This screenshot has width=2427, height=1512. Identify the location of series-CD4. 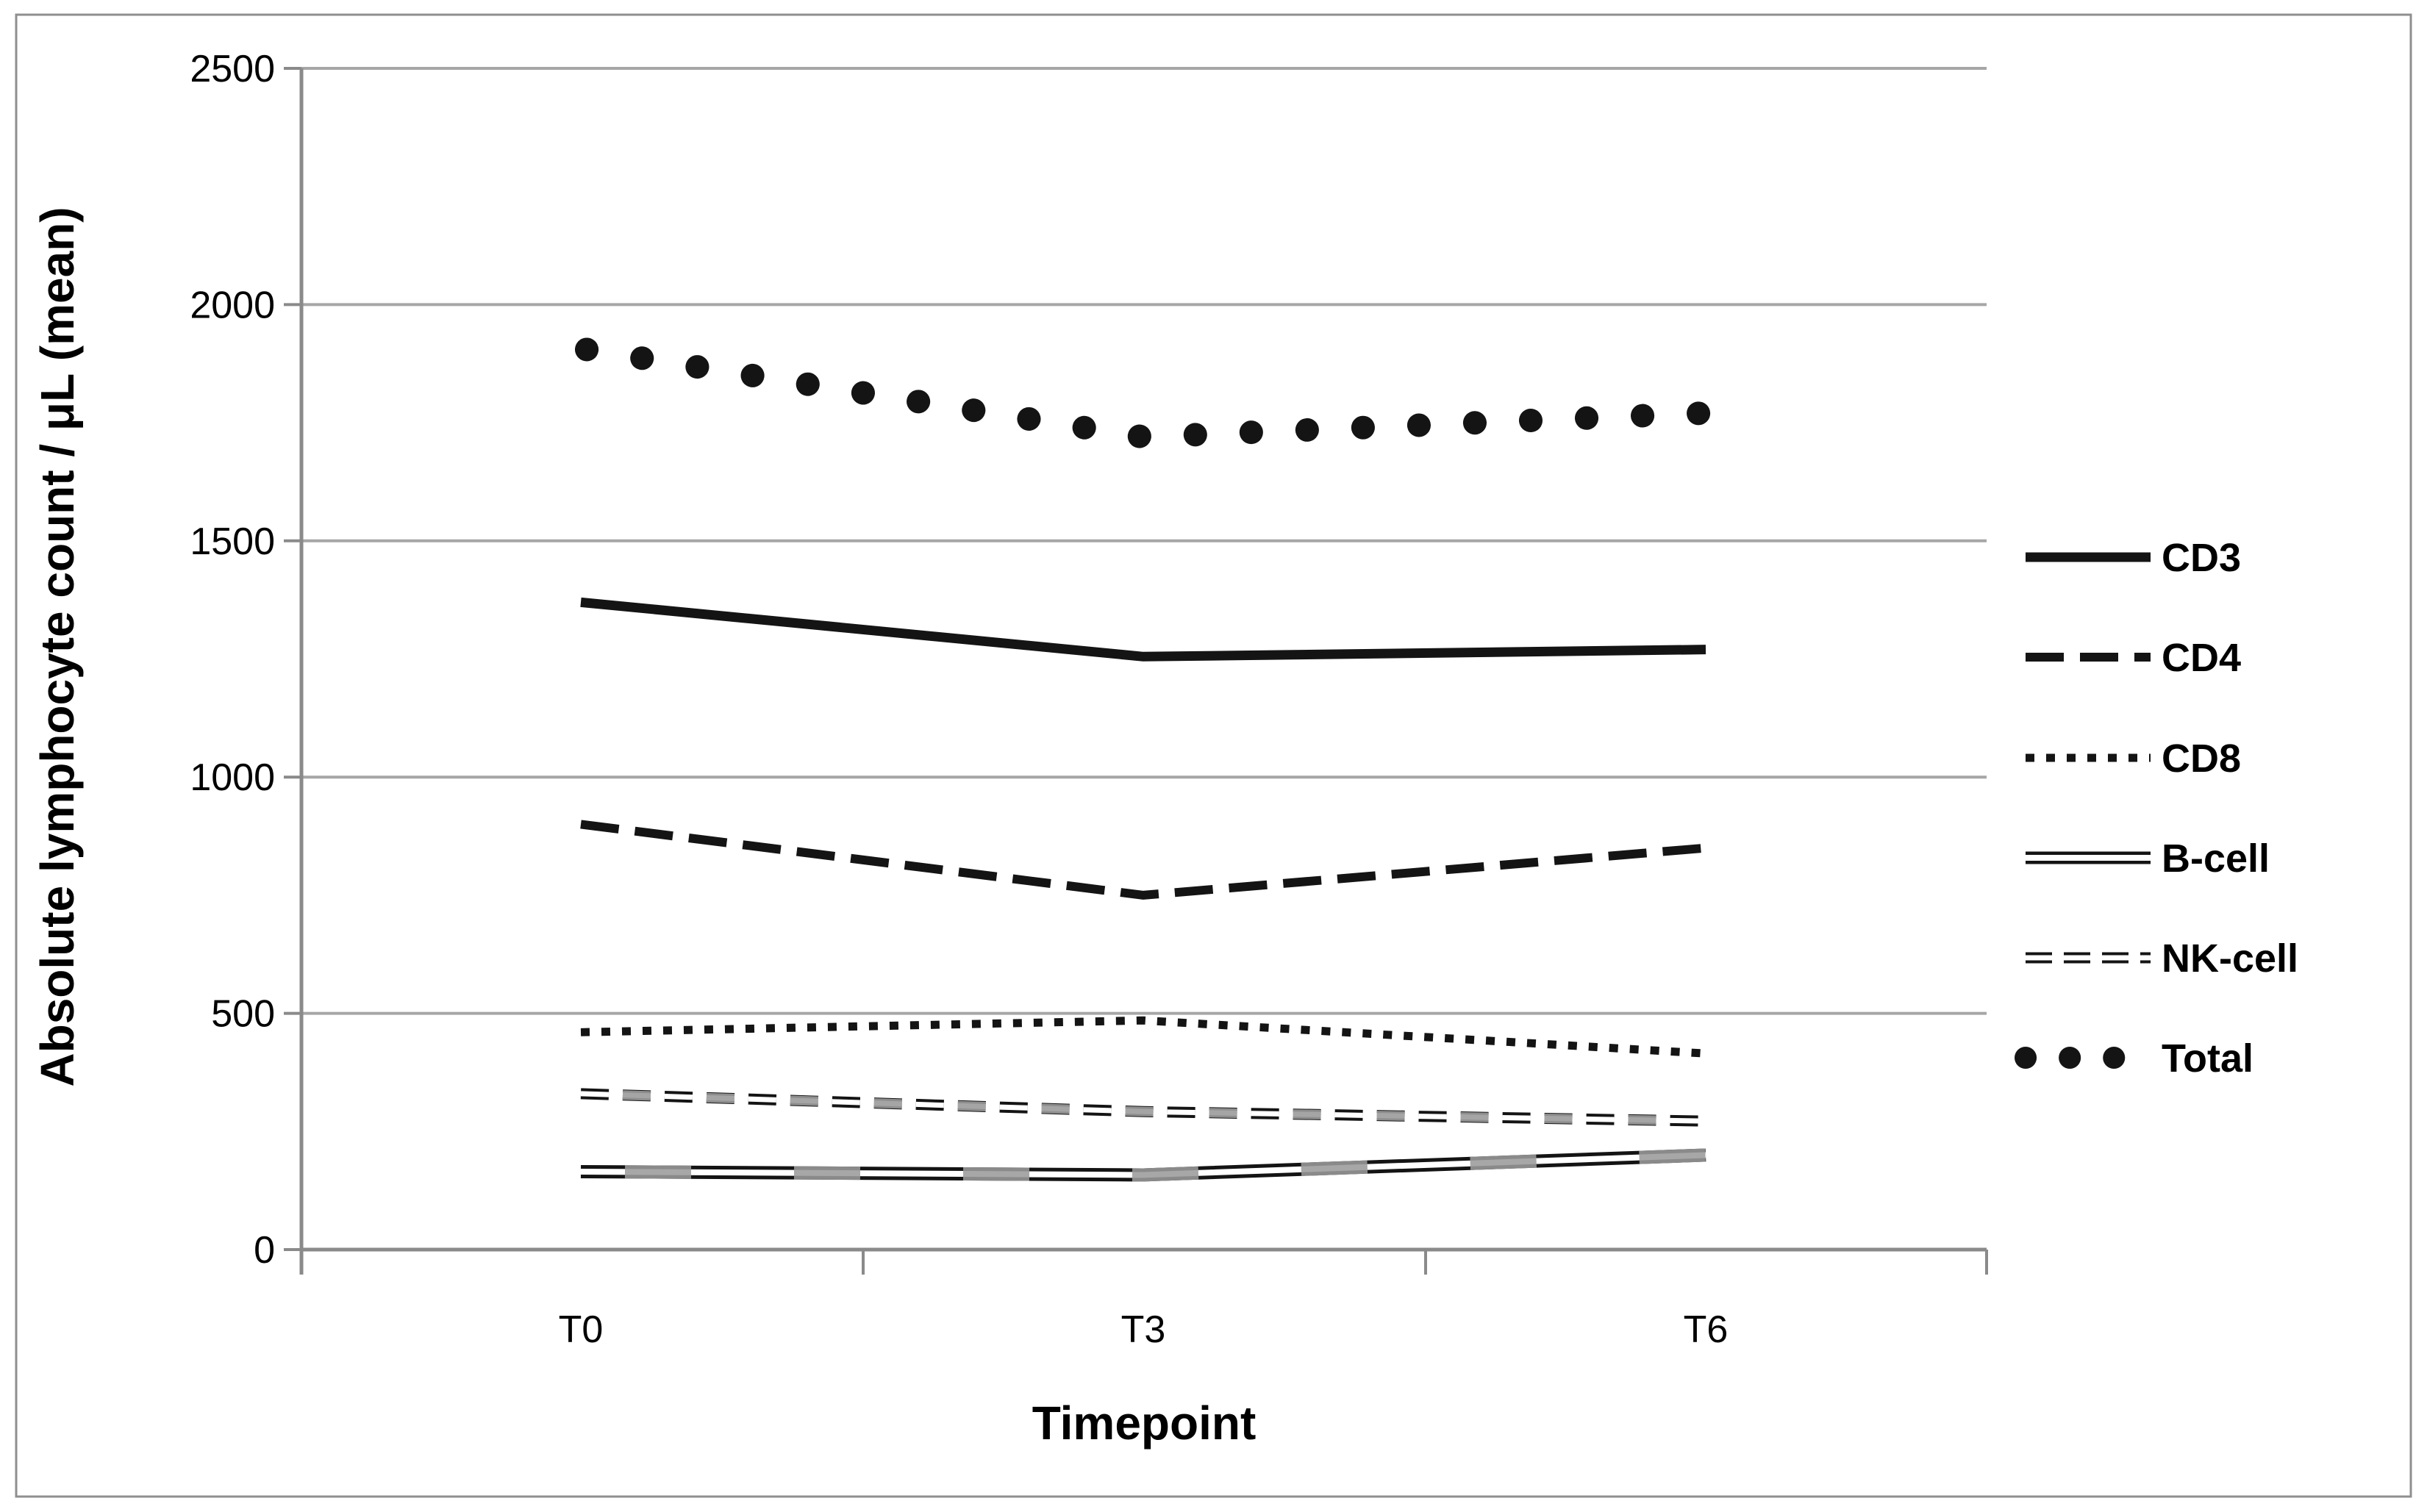
(1143, 860).